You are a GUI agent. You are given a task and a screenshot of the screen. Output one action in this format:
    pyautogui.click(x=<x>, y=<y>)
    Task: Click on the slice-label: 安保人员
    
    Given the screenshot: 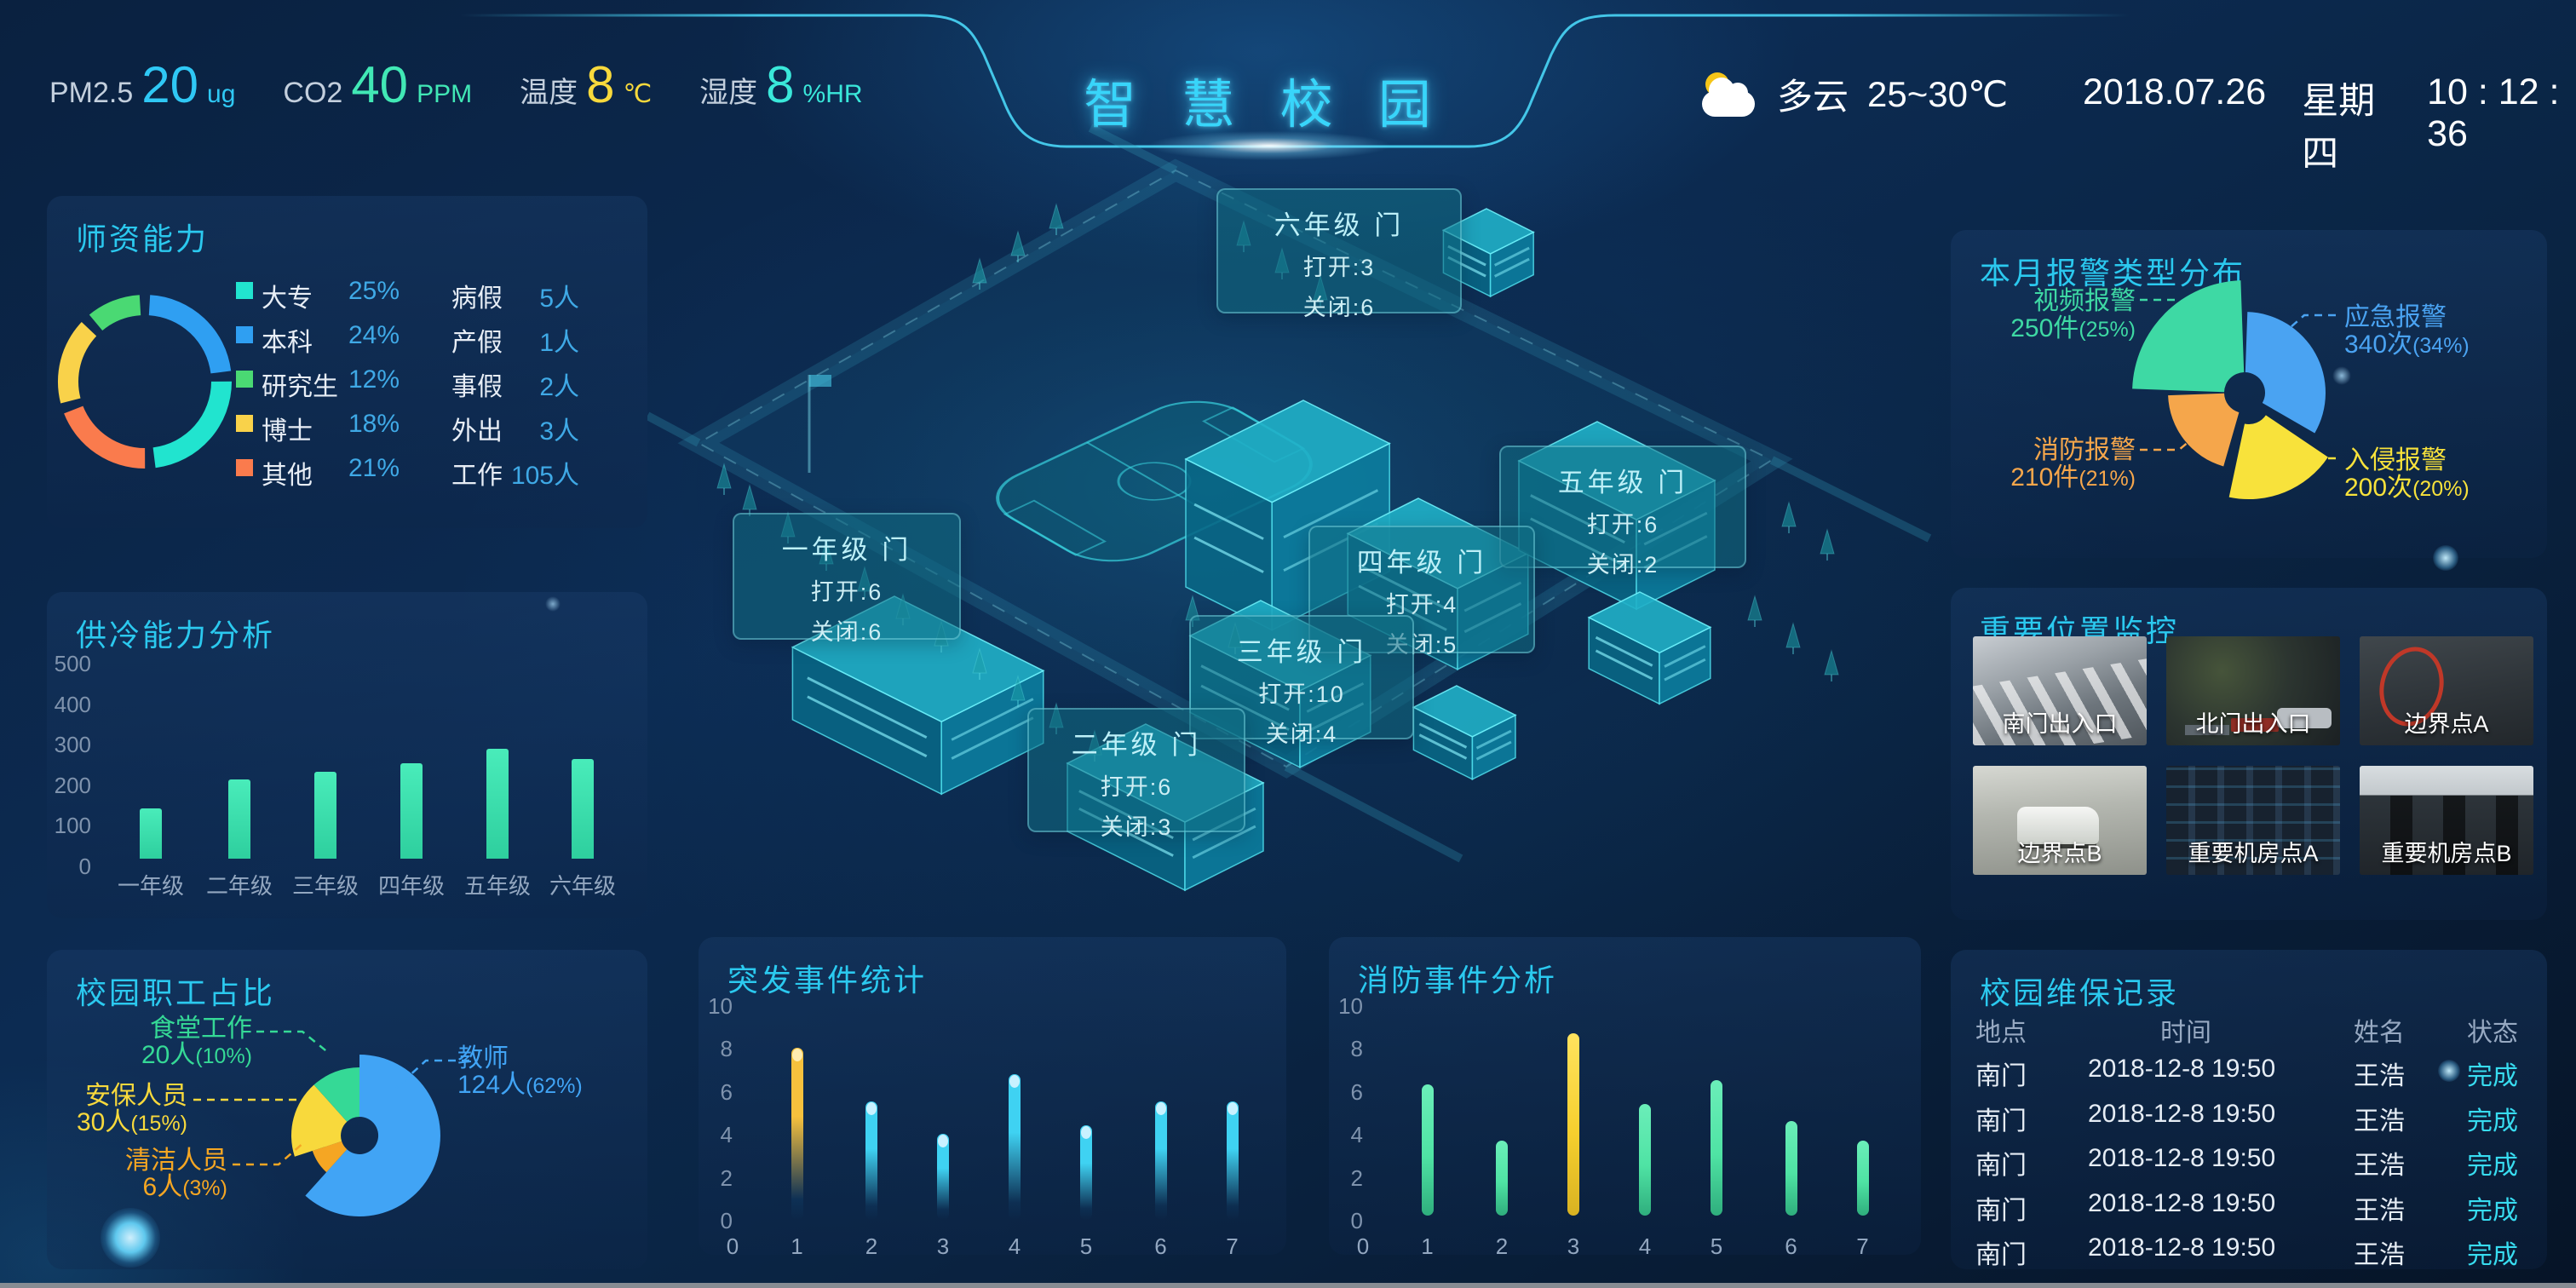 What is the action you would take?
    pyautogui.click(x=136, y=1096)
    